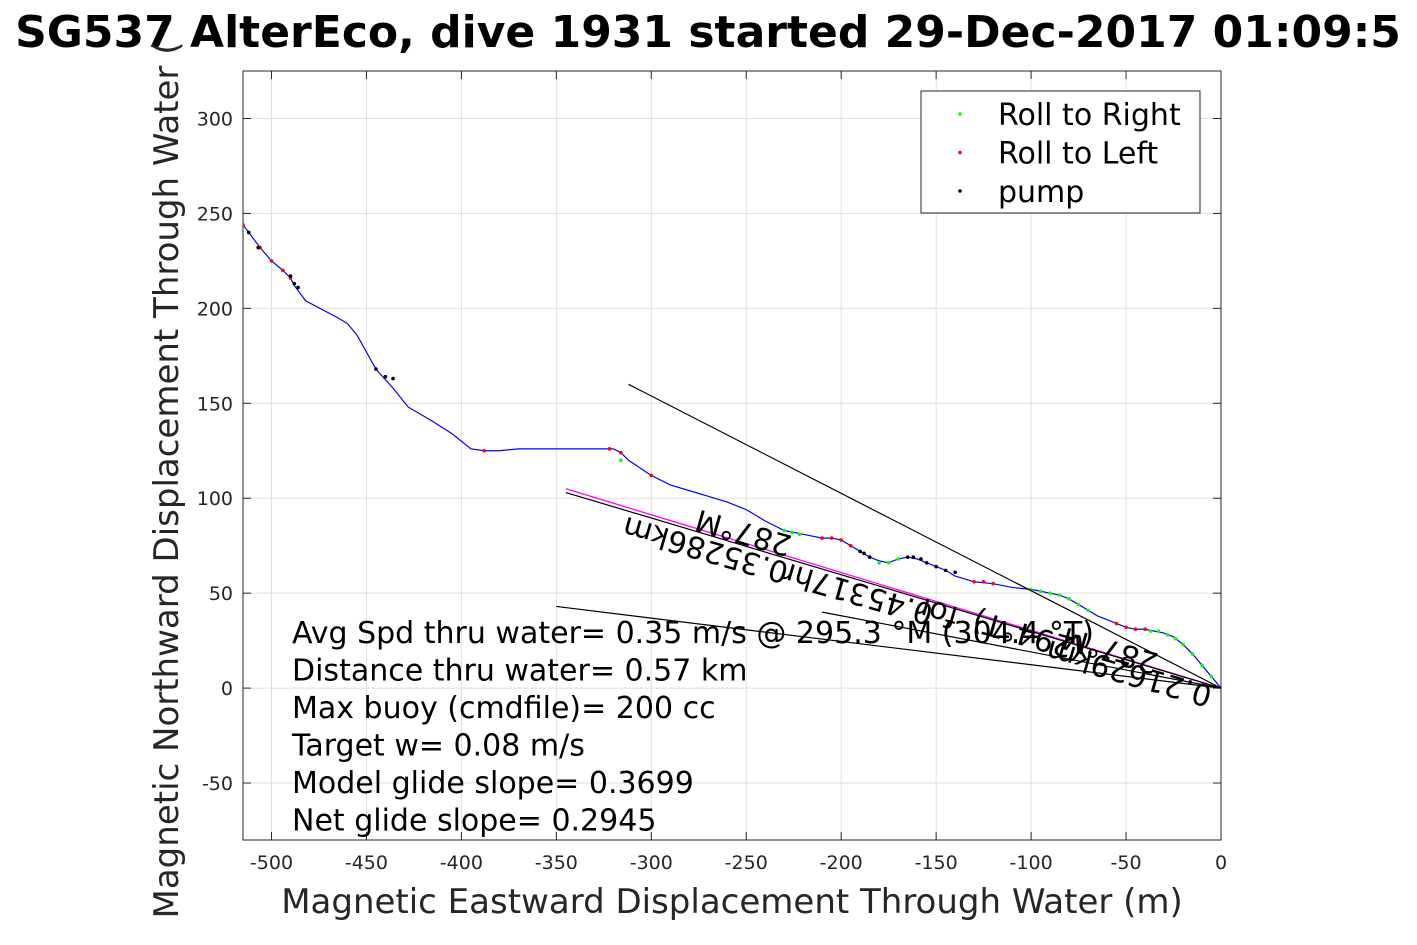  I want to click on model-track-line, so click(893, 588).